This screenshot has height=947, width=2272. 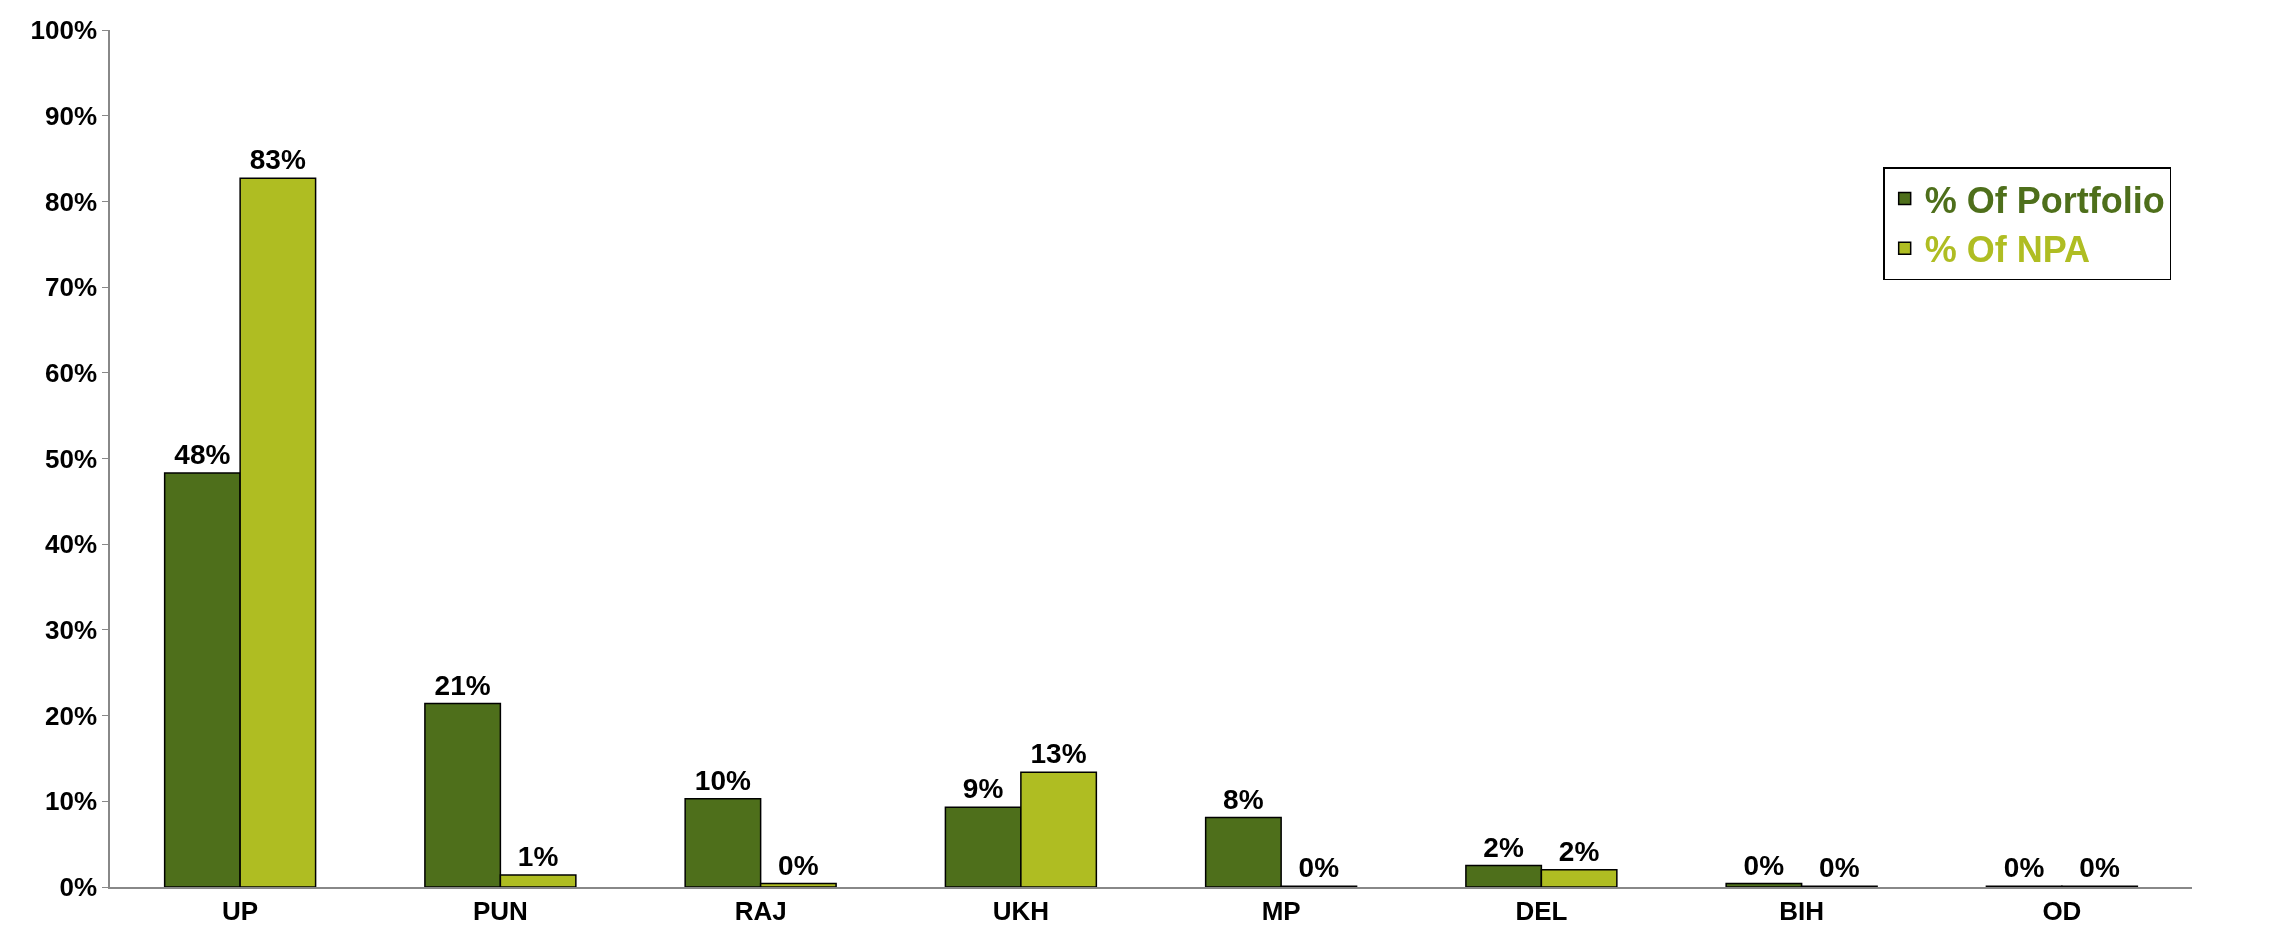 I want to click on data-label: 13%, so click(x=1058, y=754).